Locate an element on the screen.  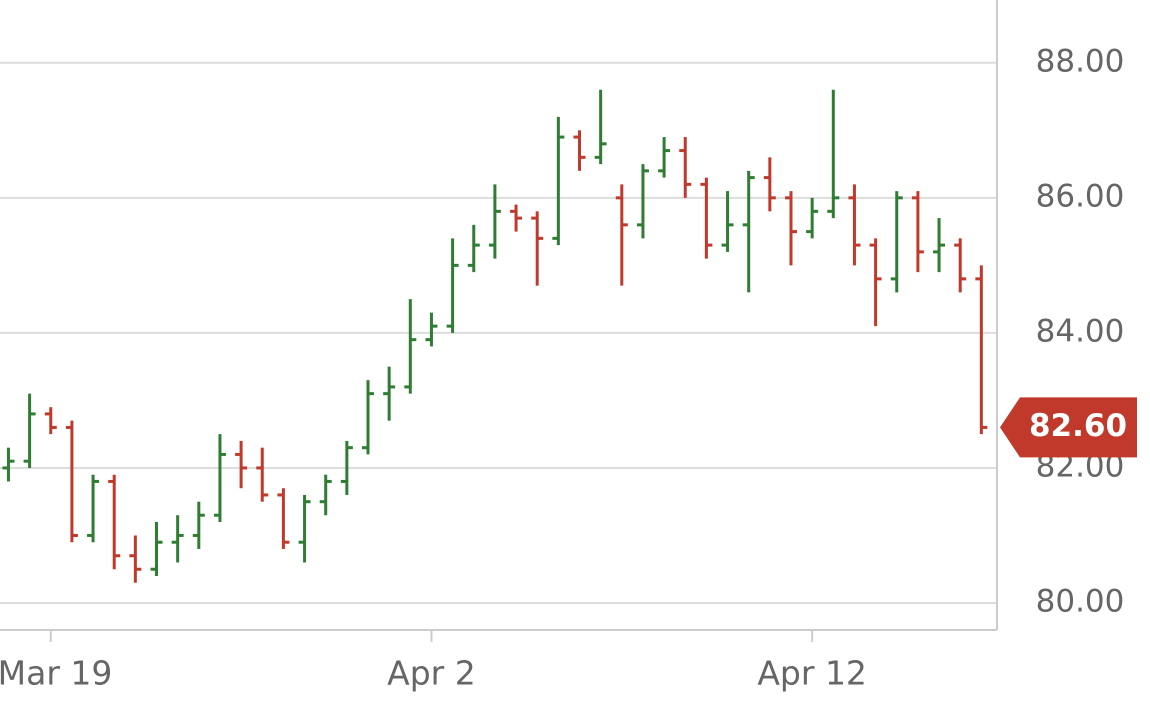
x-tick-label: Mar 19 is located at coordinates (56, 673).